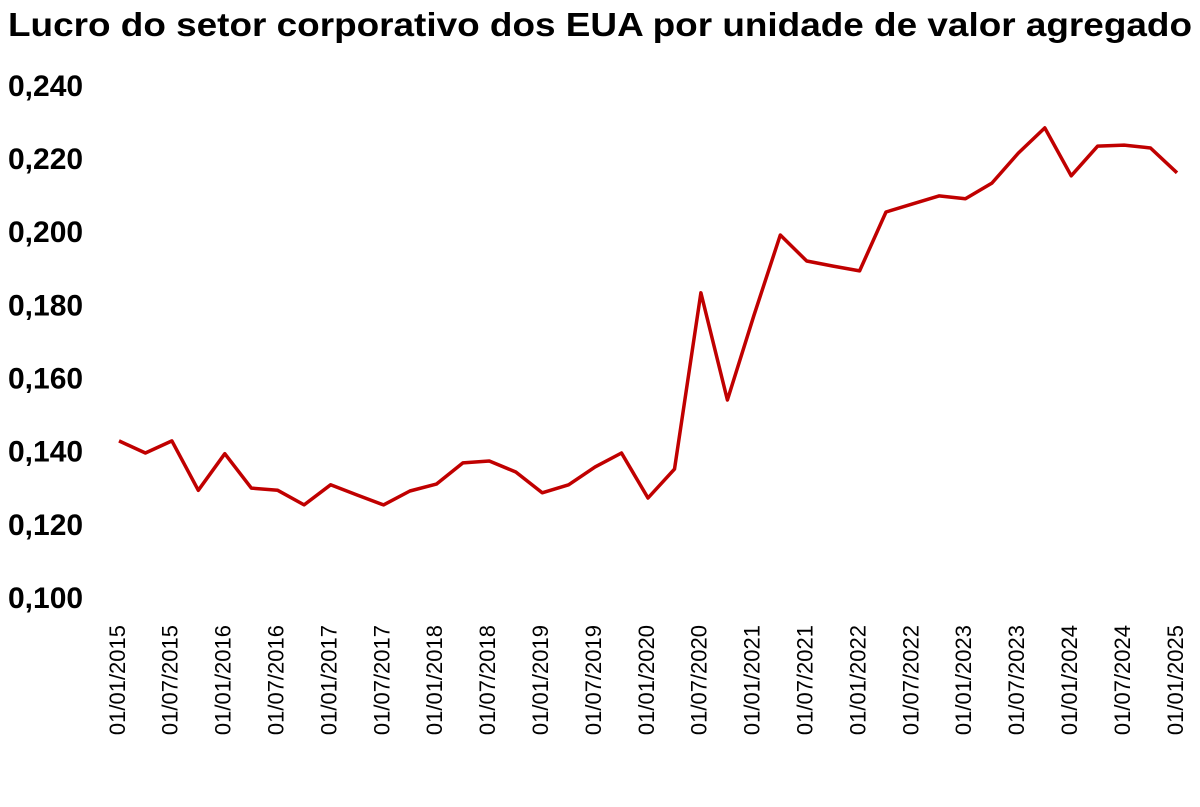 Image resolution: width=1200 pixels, height=807 pixels. What do you see at coordinates (1122, 680) in the screenshot?
I see `x-tick-label: 01/07/2024` at bounding box center [1122, 680].